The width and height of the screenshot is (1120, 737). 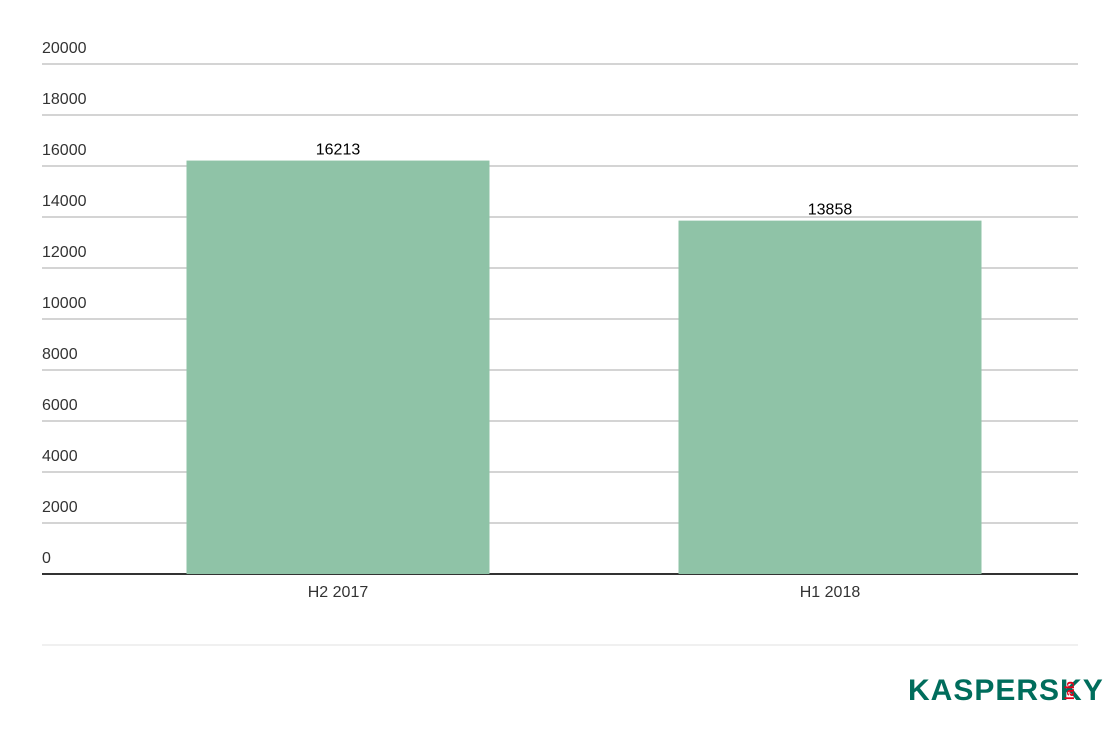 I want to click on y-tick-label: 18000, so click(x=64, y=99).